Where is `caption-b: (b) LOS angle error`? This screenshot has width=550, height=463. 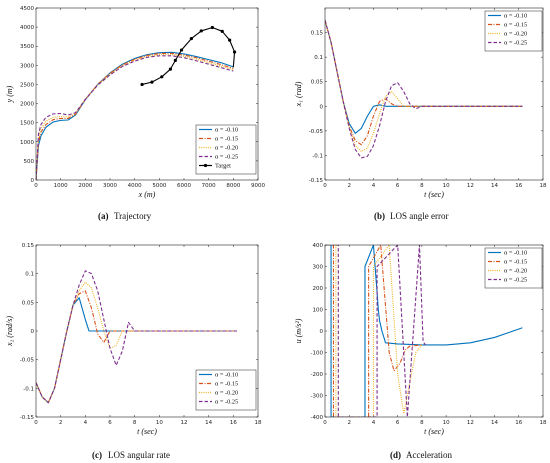 caption-b: (b) LOS angle error is located at coordinates (411, 216).